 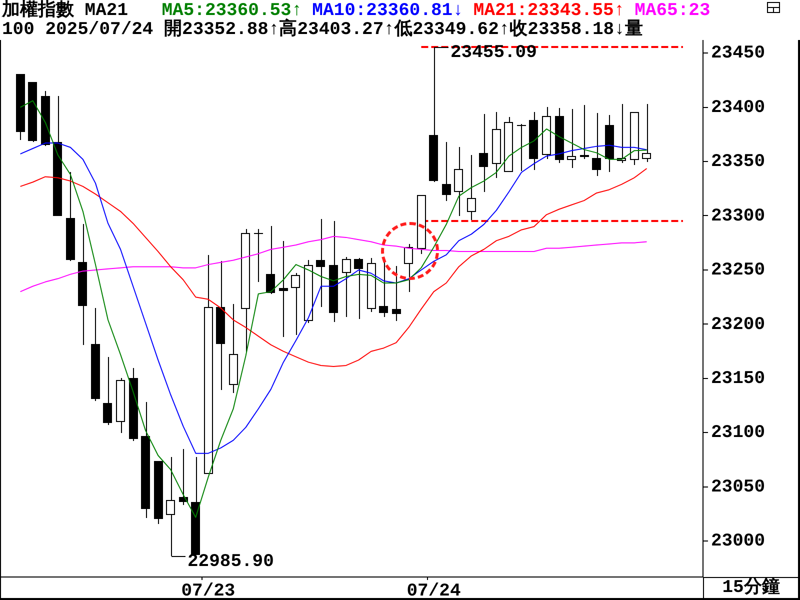 What do you see at coordinates (738, 216) in the screenshot?
I see `y-tick-label: 23300` at bounding box center [738, 216].